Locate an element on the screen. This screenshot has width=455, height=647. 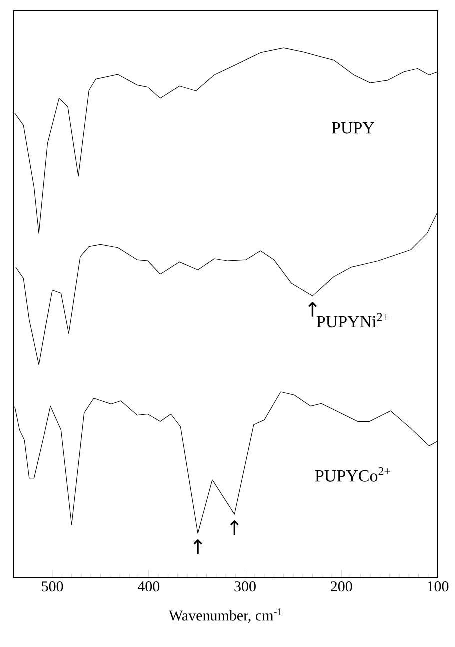
x-tick-label: 200 is located at coordinates (341, 587).